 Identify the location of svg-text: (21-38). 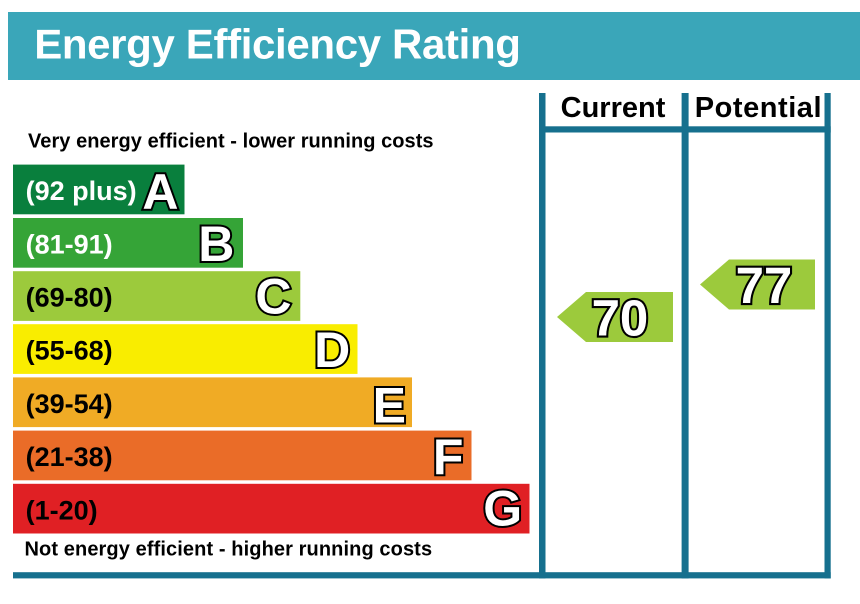
(69, 457).